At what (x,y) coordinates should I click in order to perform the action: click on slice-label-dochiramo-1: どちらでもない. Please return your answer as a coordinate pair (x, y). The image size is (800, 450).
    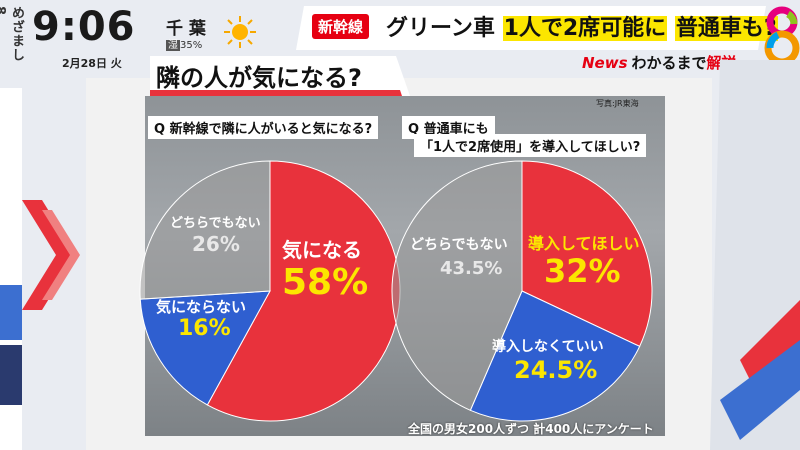
    Looking at the image, I should click on (215, 223).